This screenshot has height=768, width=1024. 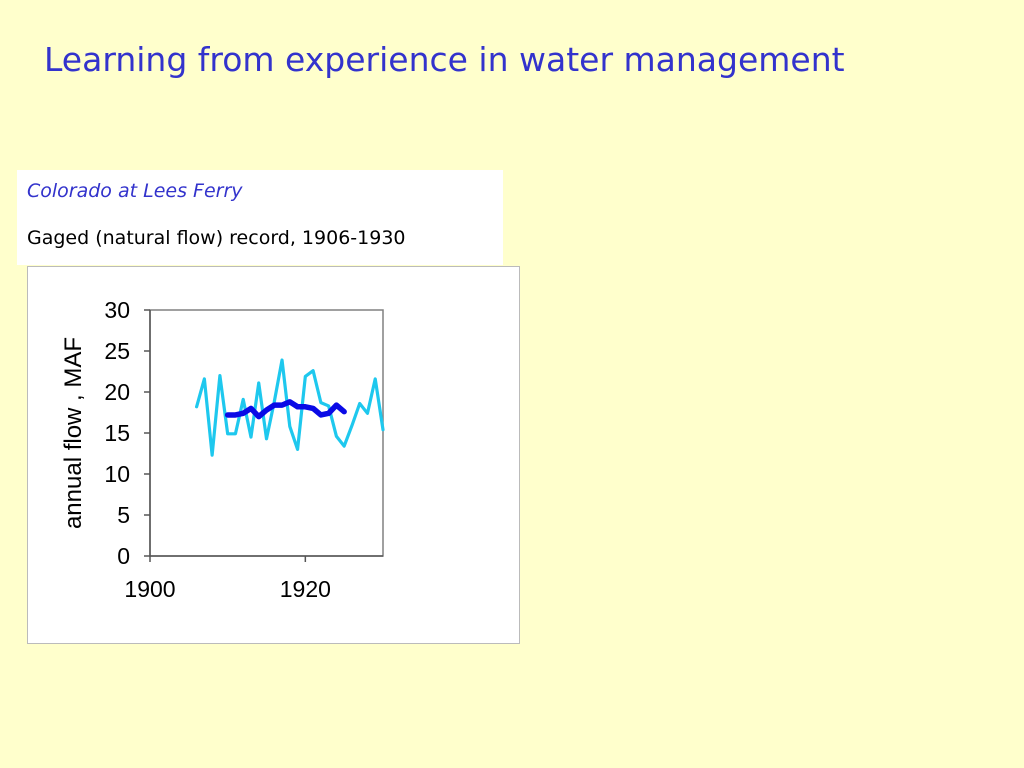 What do you see at coordinates (117, 351) in the screenshot?
I see `y-tick-label: 25` at bounding box center [117, 351].